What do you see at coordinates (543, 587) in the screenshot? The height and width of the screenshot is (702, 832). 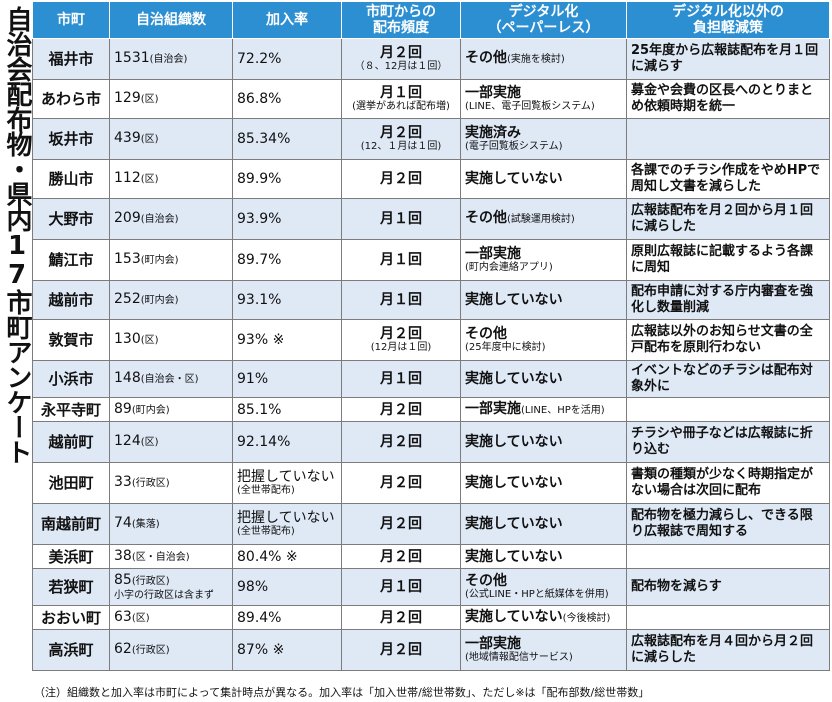 I see `cell-digital: その他 (公式LINE・HPと紙媒体を併用)` at bounding box center [543, 587].